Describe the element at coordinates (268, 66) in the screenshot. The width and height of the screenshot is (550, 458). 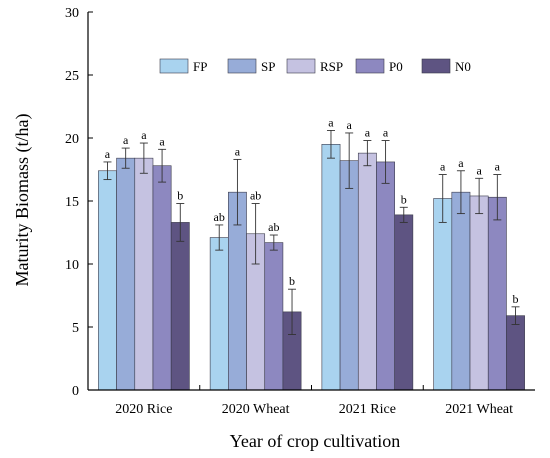
I see `legend-label: SP` at that location.